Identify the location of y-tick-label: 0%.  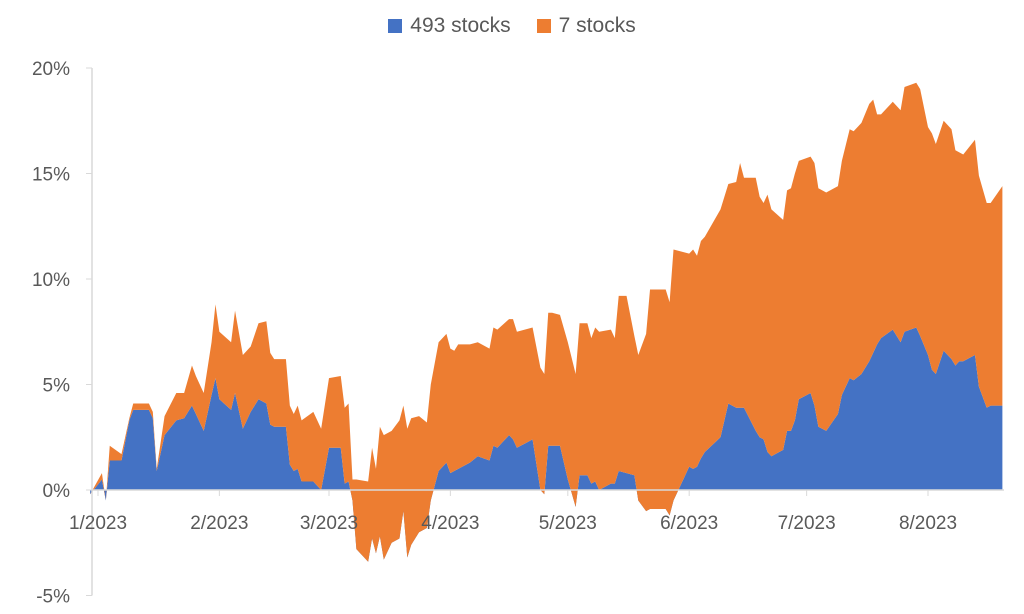
(57, 491).